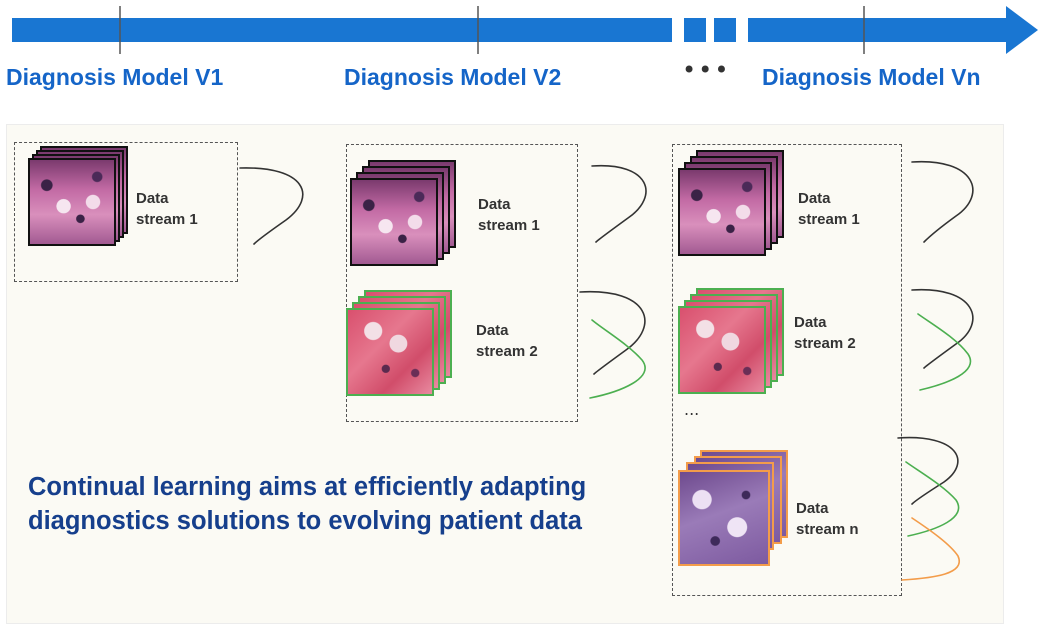  Describe the element at coordinates (827, 519) in the screenshot. I see `stage3-streamn-label: Data stream n` at that location.